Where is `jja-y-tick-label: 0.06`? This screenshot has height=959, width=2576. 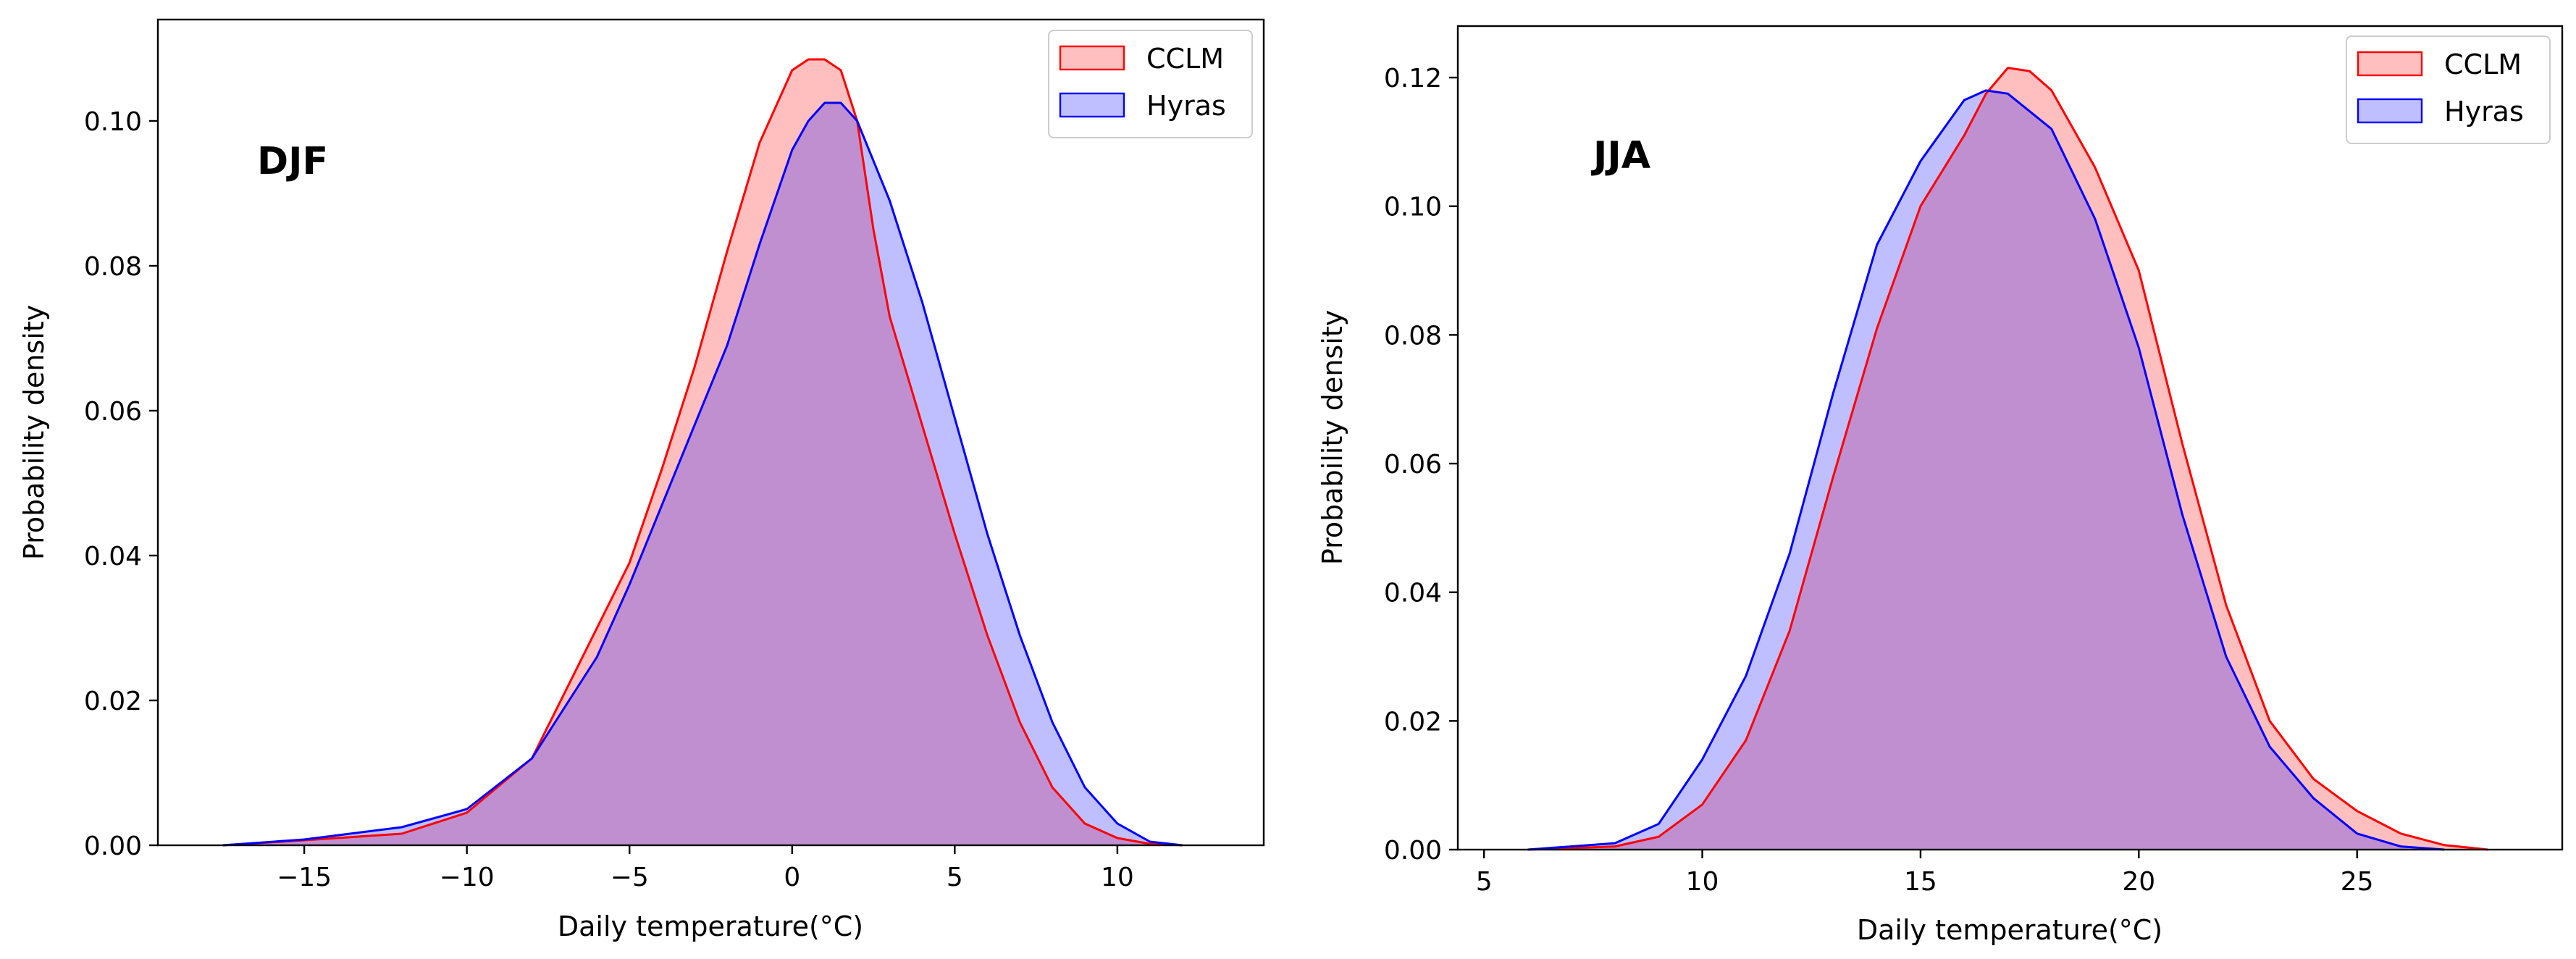 jja-y-tick-label: 0.06 is located at coordinates (1413, 465).